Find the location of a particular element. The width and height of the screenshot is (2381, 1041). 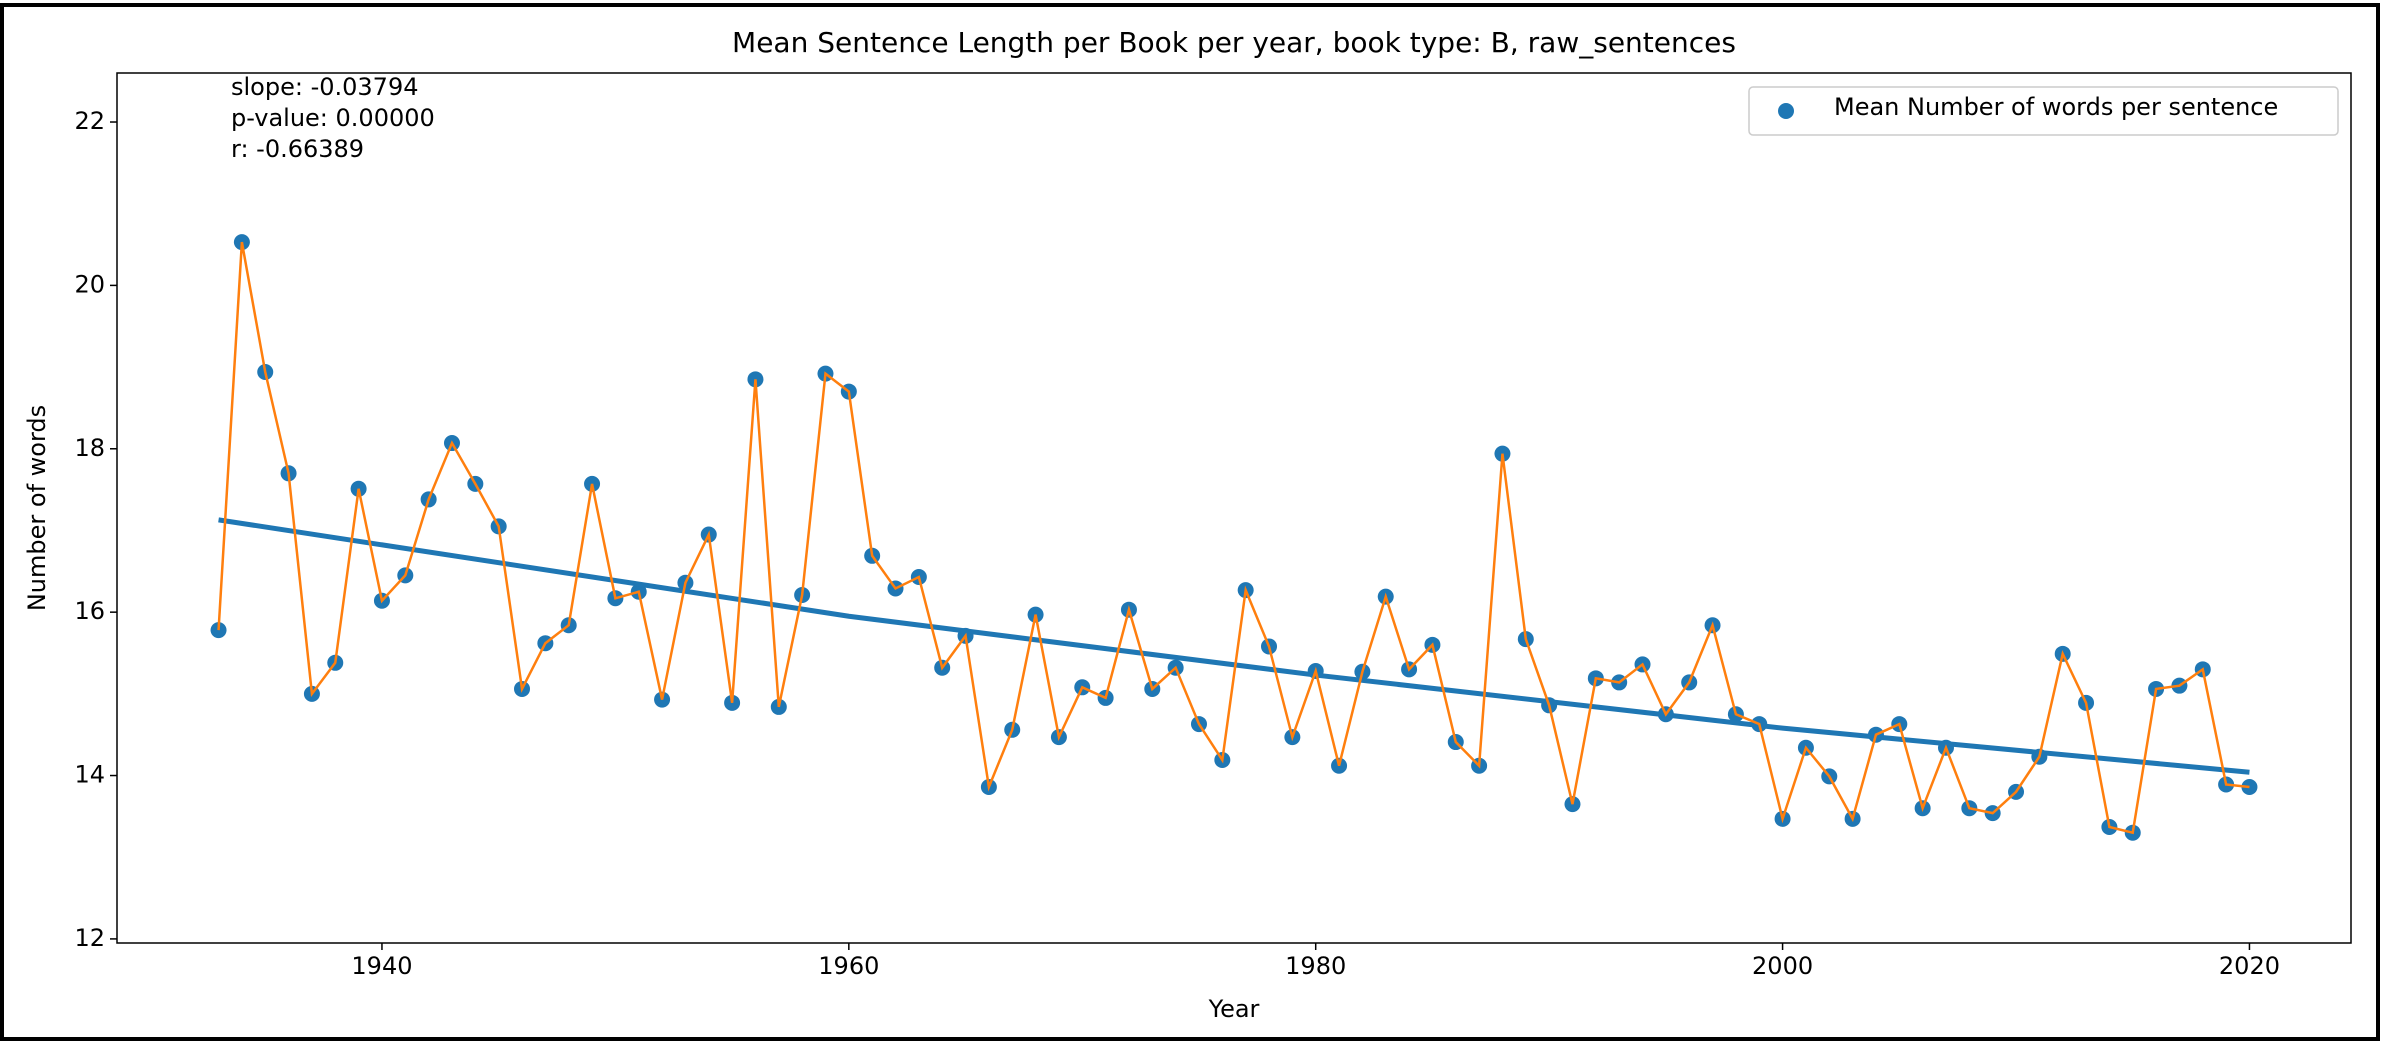

y-tick-label: 12 is located at coordinates (89, 938).